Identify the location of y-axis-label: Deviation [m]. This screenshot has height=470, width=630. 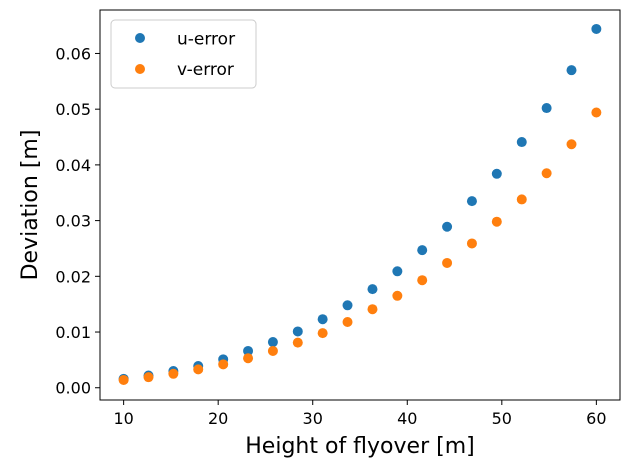
(30, 205).